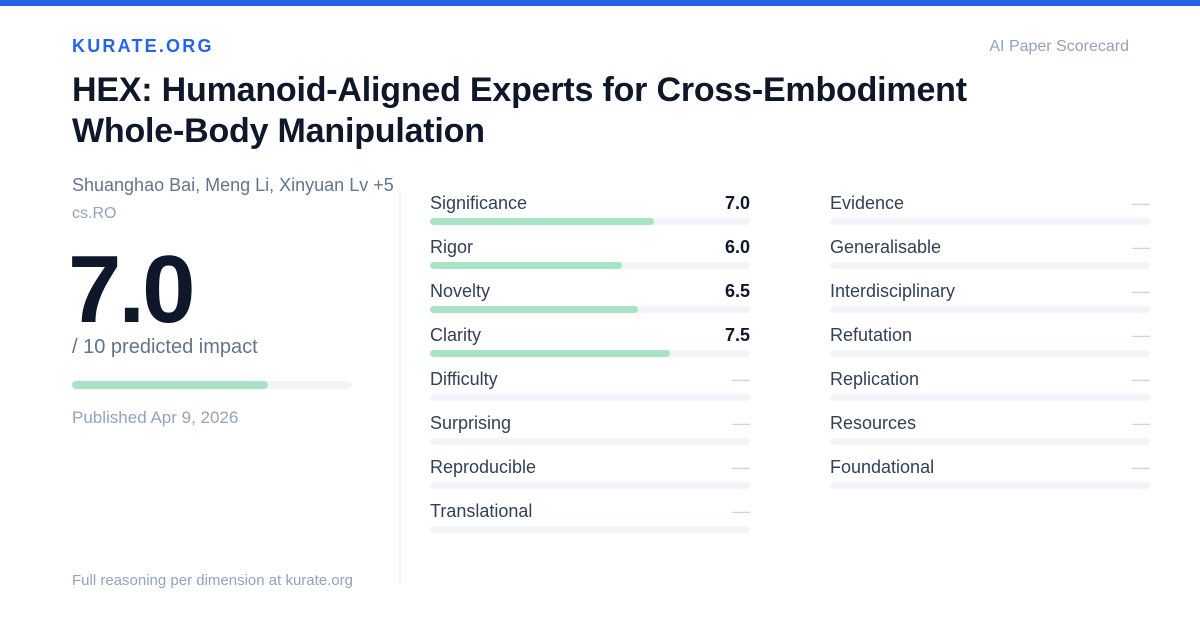 The height and width of the screenshot is (630, 1200). Describe the element at coordinates (990, 435) in the screenshot. I see `dimension-resources: Resources —` at that location.